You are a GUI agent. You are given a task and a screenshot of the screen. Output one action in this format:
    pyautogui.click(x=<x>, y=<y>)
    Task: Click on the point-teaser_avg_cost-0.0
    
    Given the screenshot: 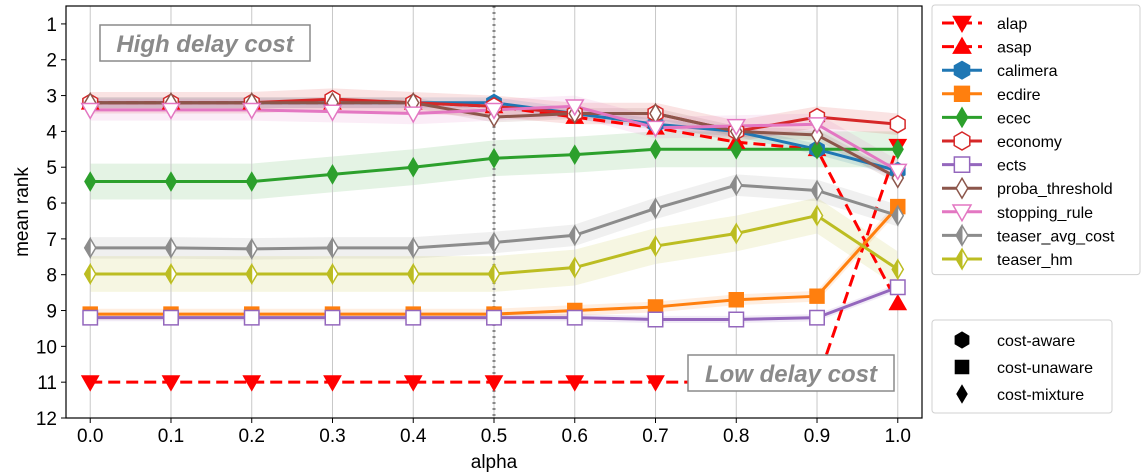 What is the action you would take?
    pyautogui.click(x=90, y=248)
    